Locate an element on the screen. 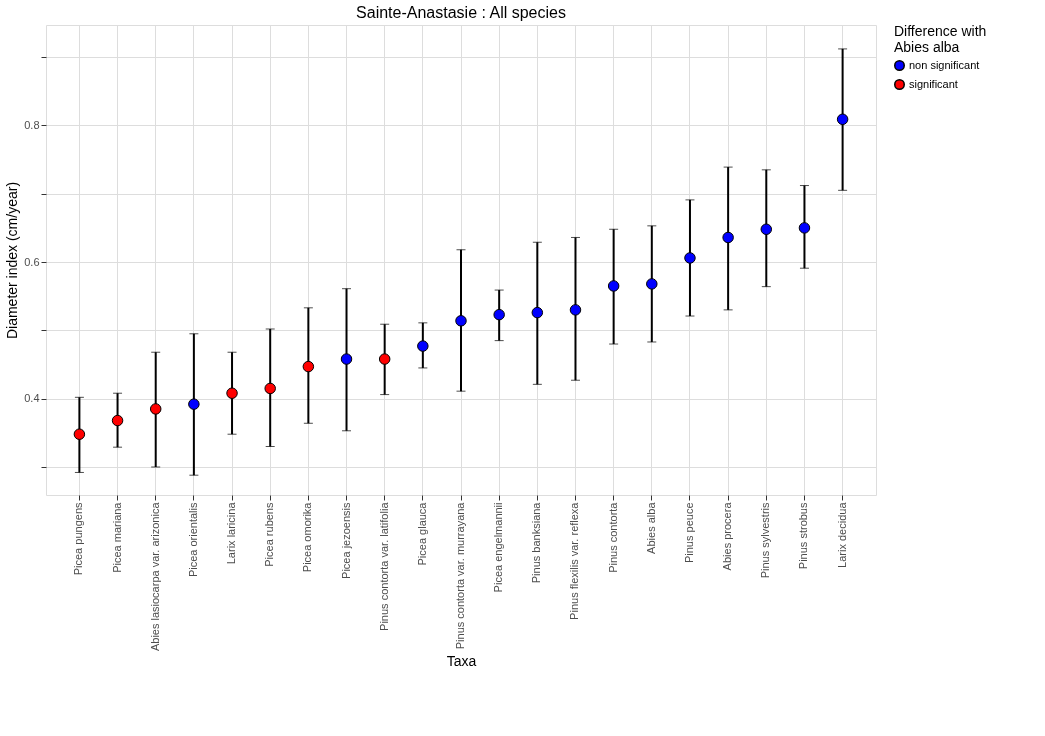 The width and height of the screenshot is (1045, 736). legend-title: Difference with Abies alba is located at coordinates (940, 39).